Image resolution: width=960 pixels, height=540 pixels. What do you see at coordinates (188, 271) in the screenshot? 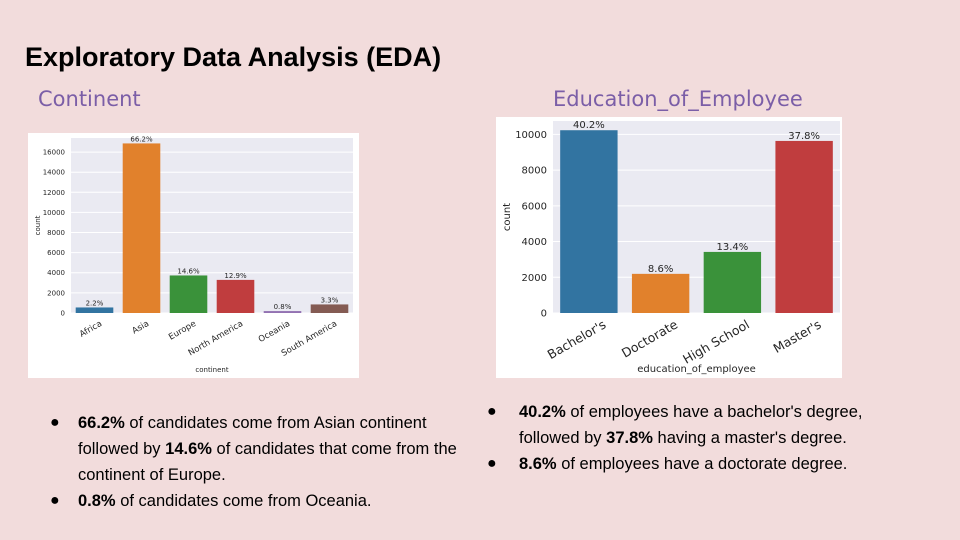
I see `data-label: 14.6%` at bounding box center [188, 271].